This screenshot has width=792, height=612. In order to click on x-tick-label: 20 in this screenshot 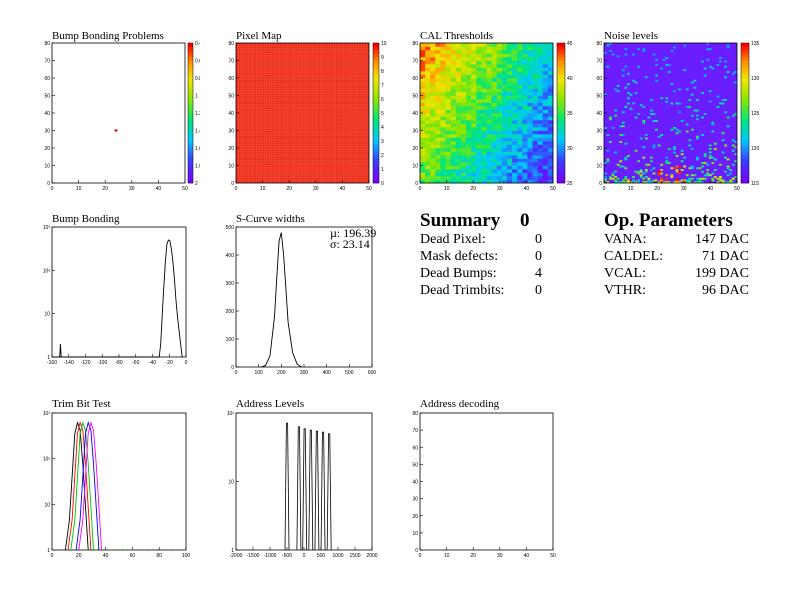, I will do `click(473, 189)`.